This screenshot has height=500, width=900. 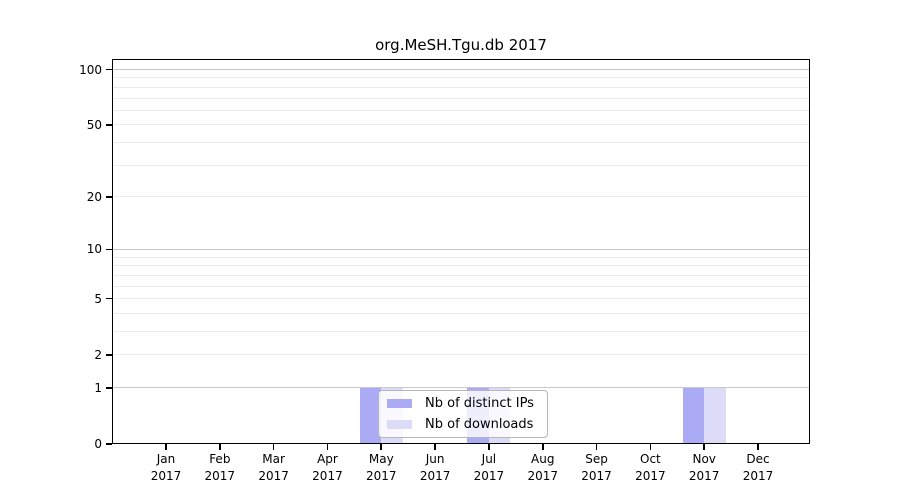 I want to click on bar-downloads, so click(x=715, y=415).